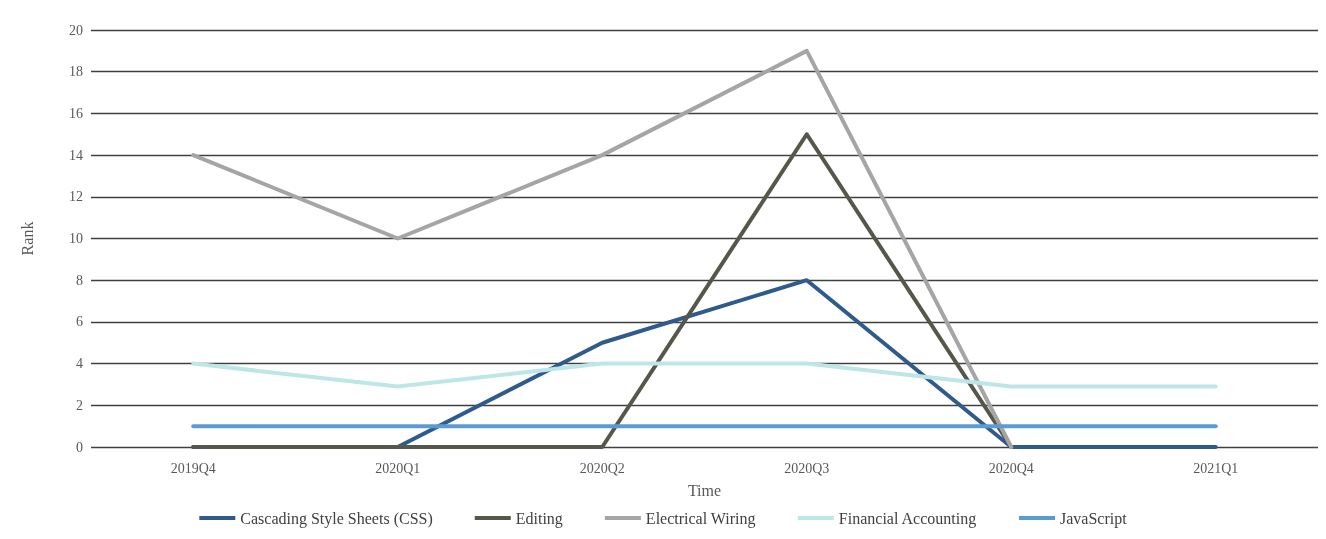 The height and width of the screenshot is (539, 1326). I want to click on legend-label: JavaScript, so click(1094, 518).